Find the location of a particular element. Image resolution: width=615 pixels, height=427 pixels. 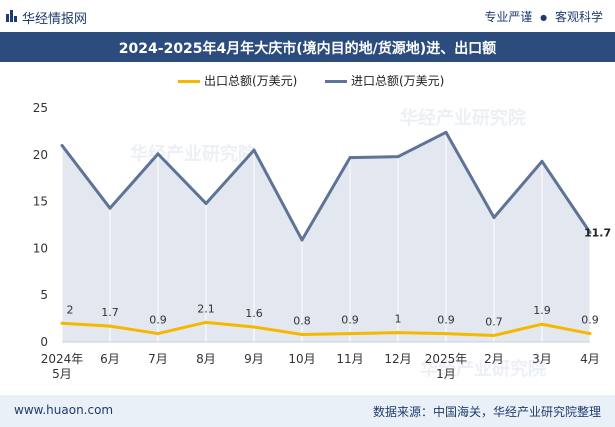

export-data-label: 1.9 is located at coordinates (542, 310).